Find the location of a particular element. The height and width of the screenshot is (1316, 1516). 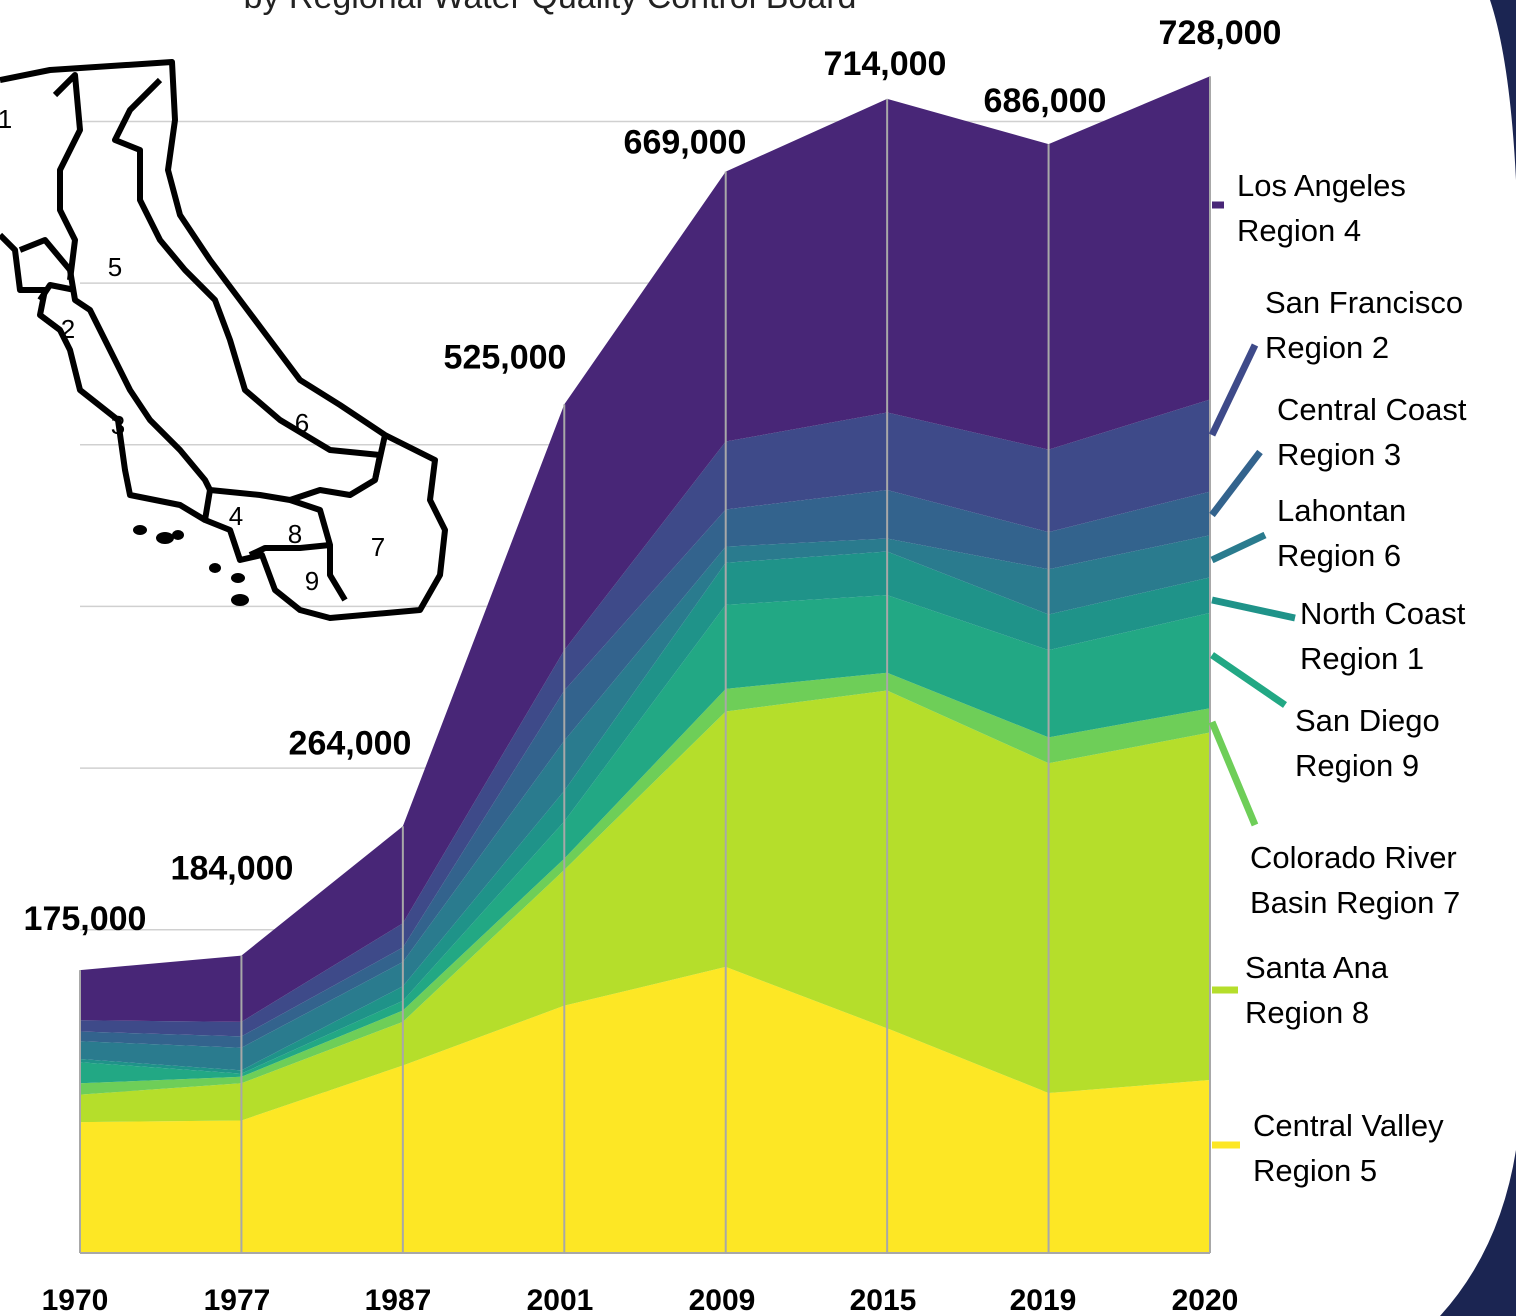

map-region-label: 2 is located at coordinates (68, 329).